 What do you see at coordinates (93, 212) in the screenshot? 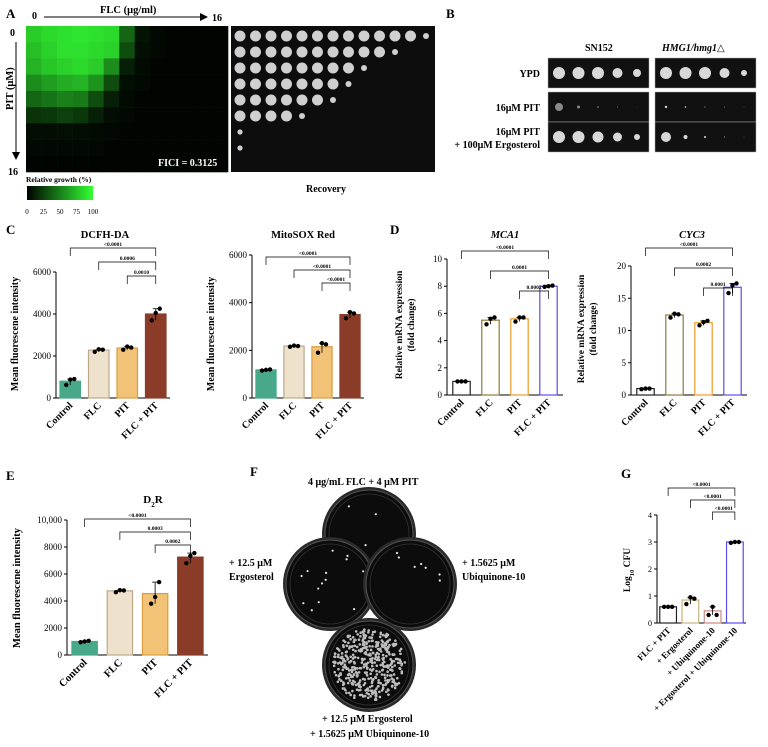
I see `colorbar-tick-label: 100` at bounding box center [93, 212].